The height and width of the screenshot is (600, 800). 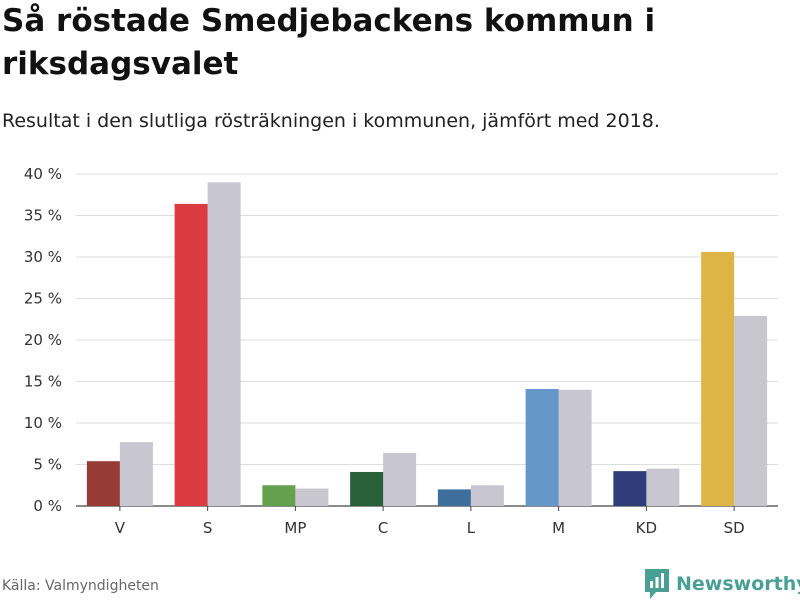 I want to click on y-tick-label: 30 %, so click(x=43, y=257).